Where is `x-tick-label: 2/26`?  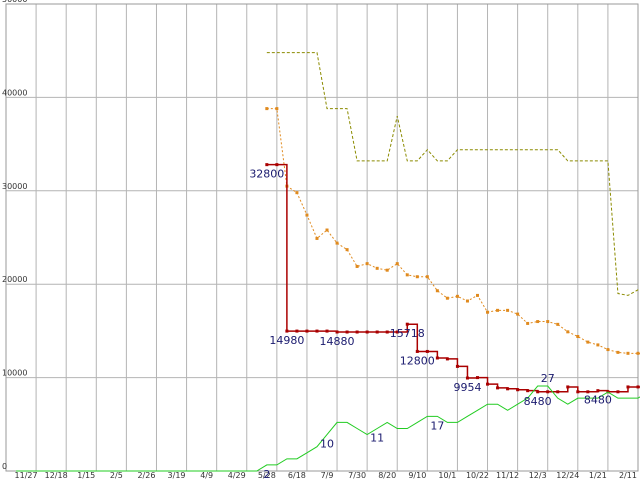
x-tick-label: 2/26 is located at coordinates (146, 475).